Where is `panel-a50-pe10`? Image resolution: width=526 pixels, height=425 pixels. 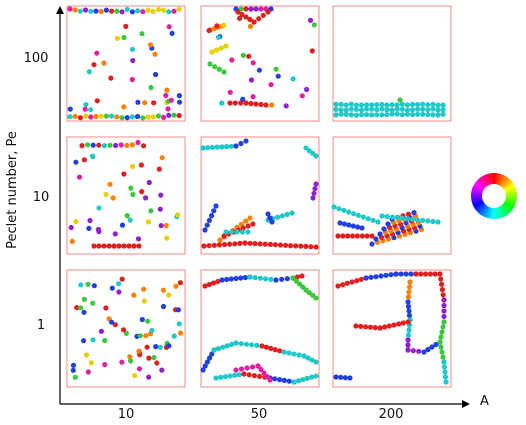 panel-a50-pe10 is located at coordinates (260, 195).